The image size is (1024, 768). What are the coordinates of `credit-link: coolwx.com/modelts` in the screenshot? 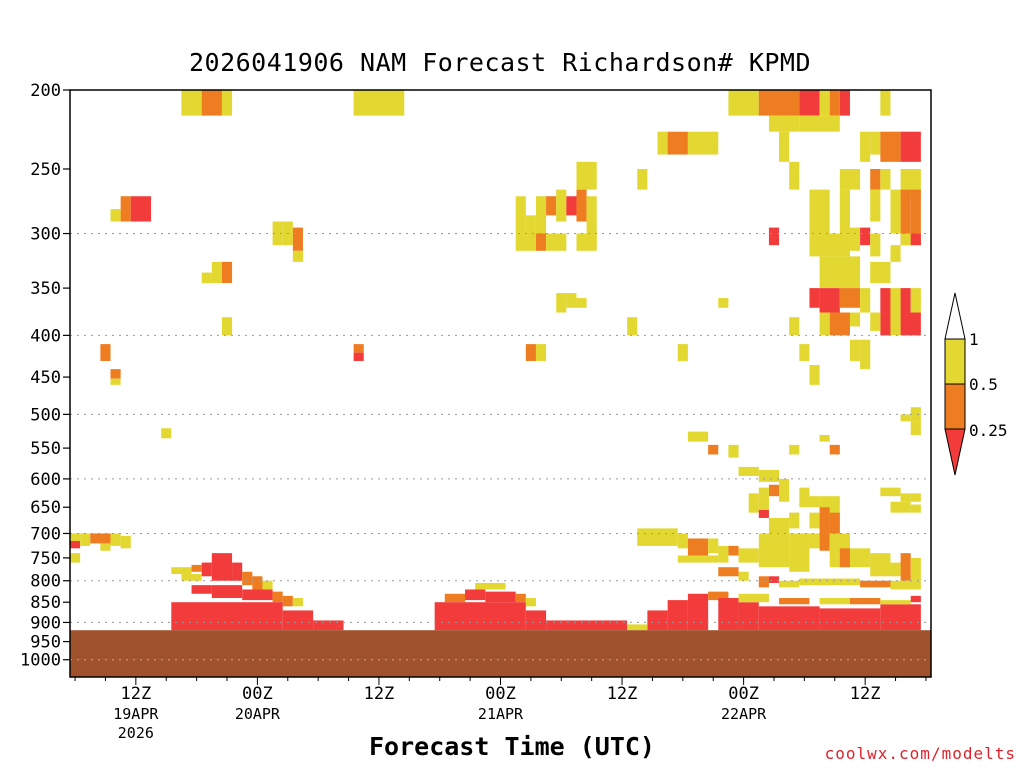 It's located at (920, 753).